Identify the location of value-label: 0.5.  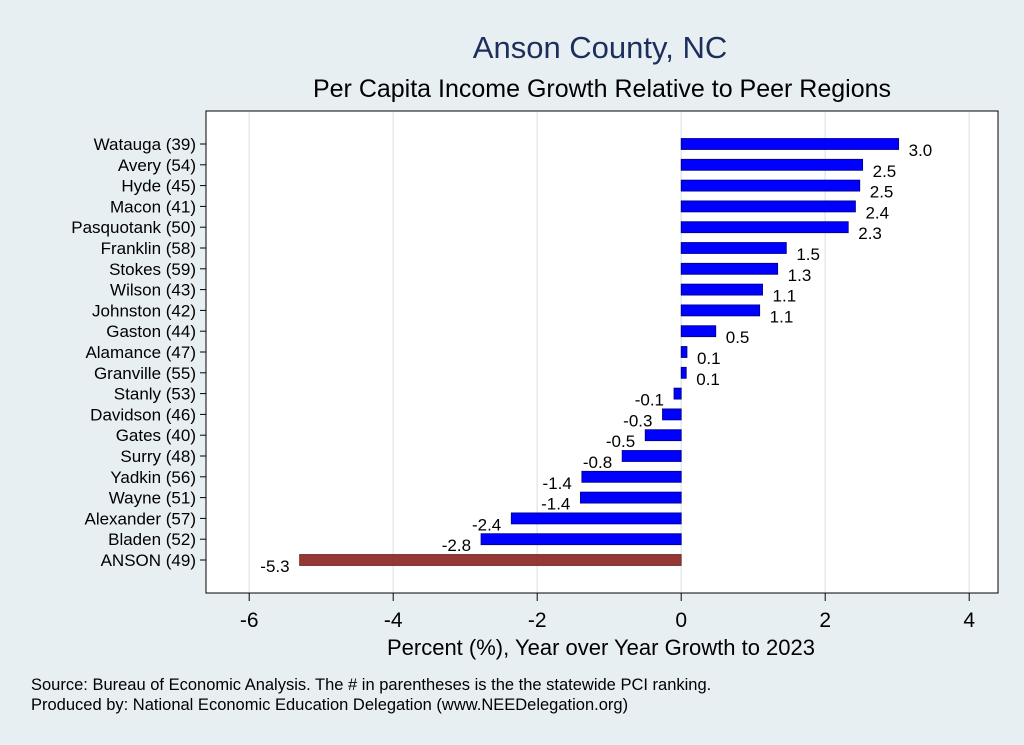
(738, 337).